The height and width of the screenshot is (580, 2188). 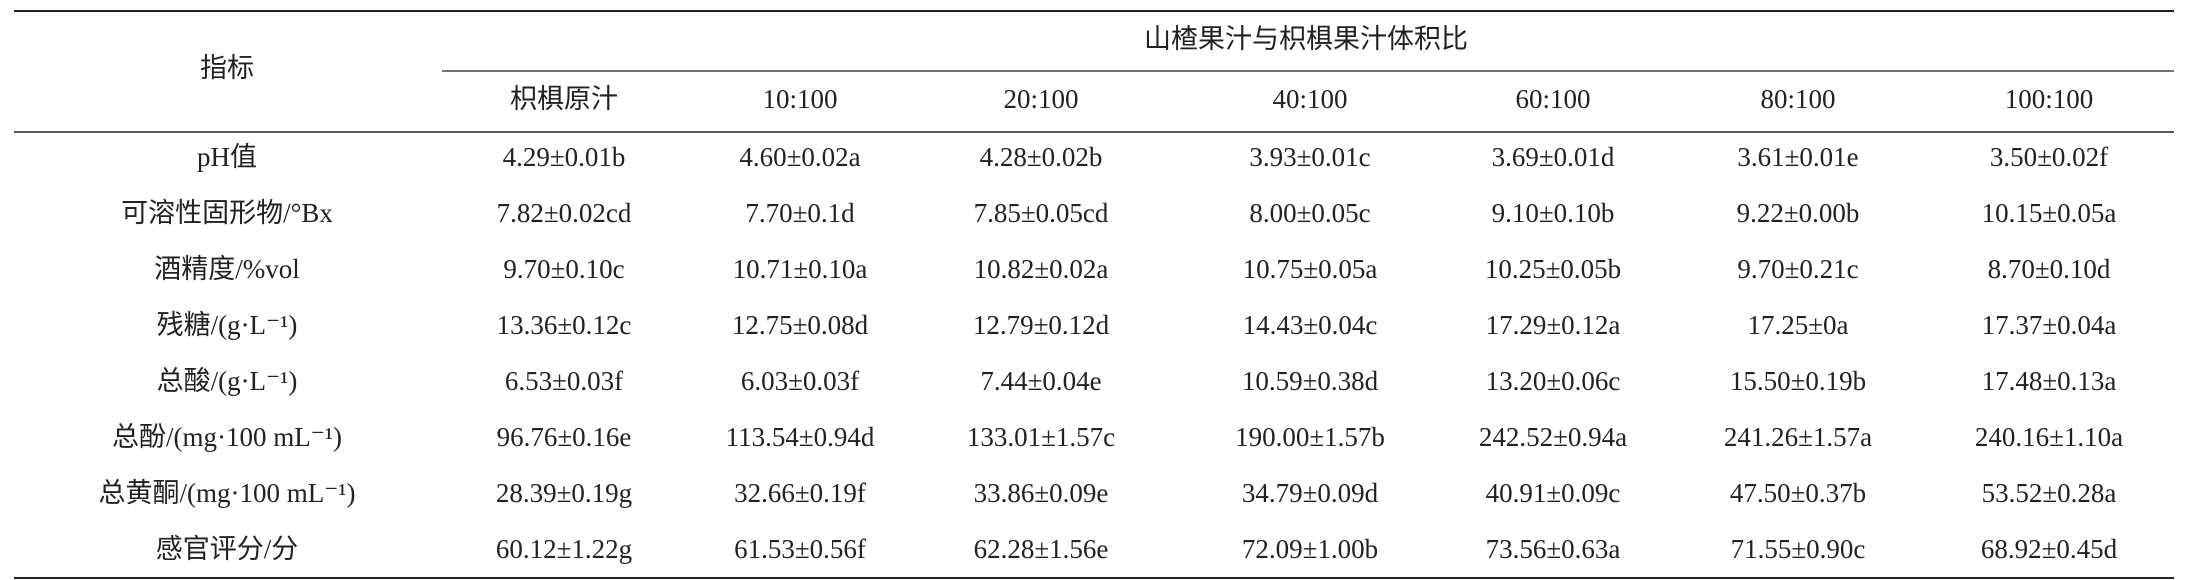 What do you see at coordinates (1797, 269) in the screenshot?
I see `cell: 9.70±0.21c` at bounding box center [1797, 269].